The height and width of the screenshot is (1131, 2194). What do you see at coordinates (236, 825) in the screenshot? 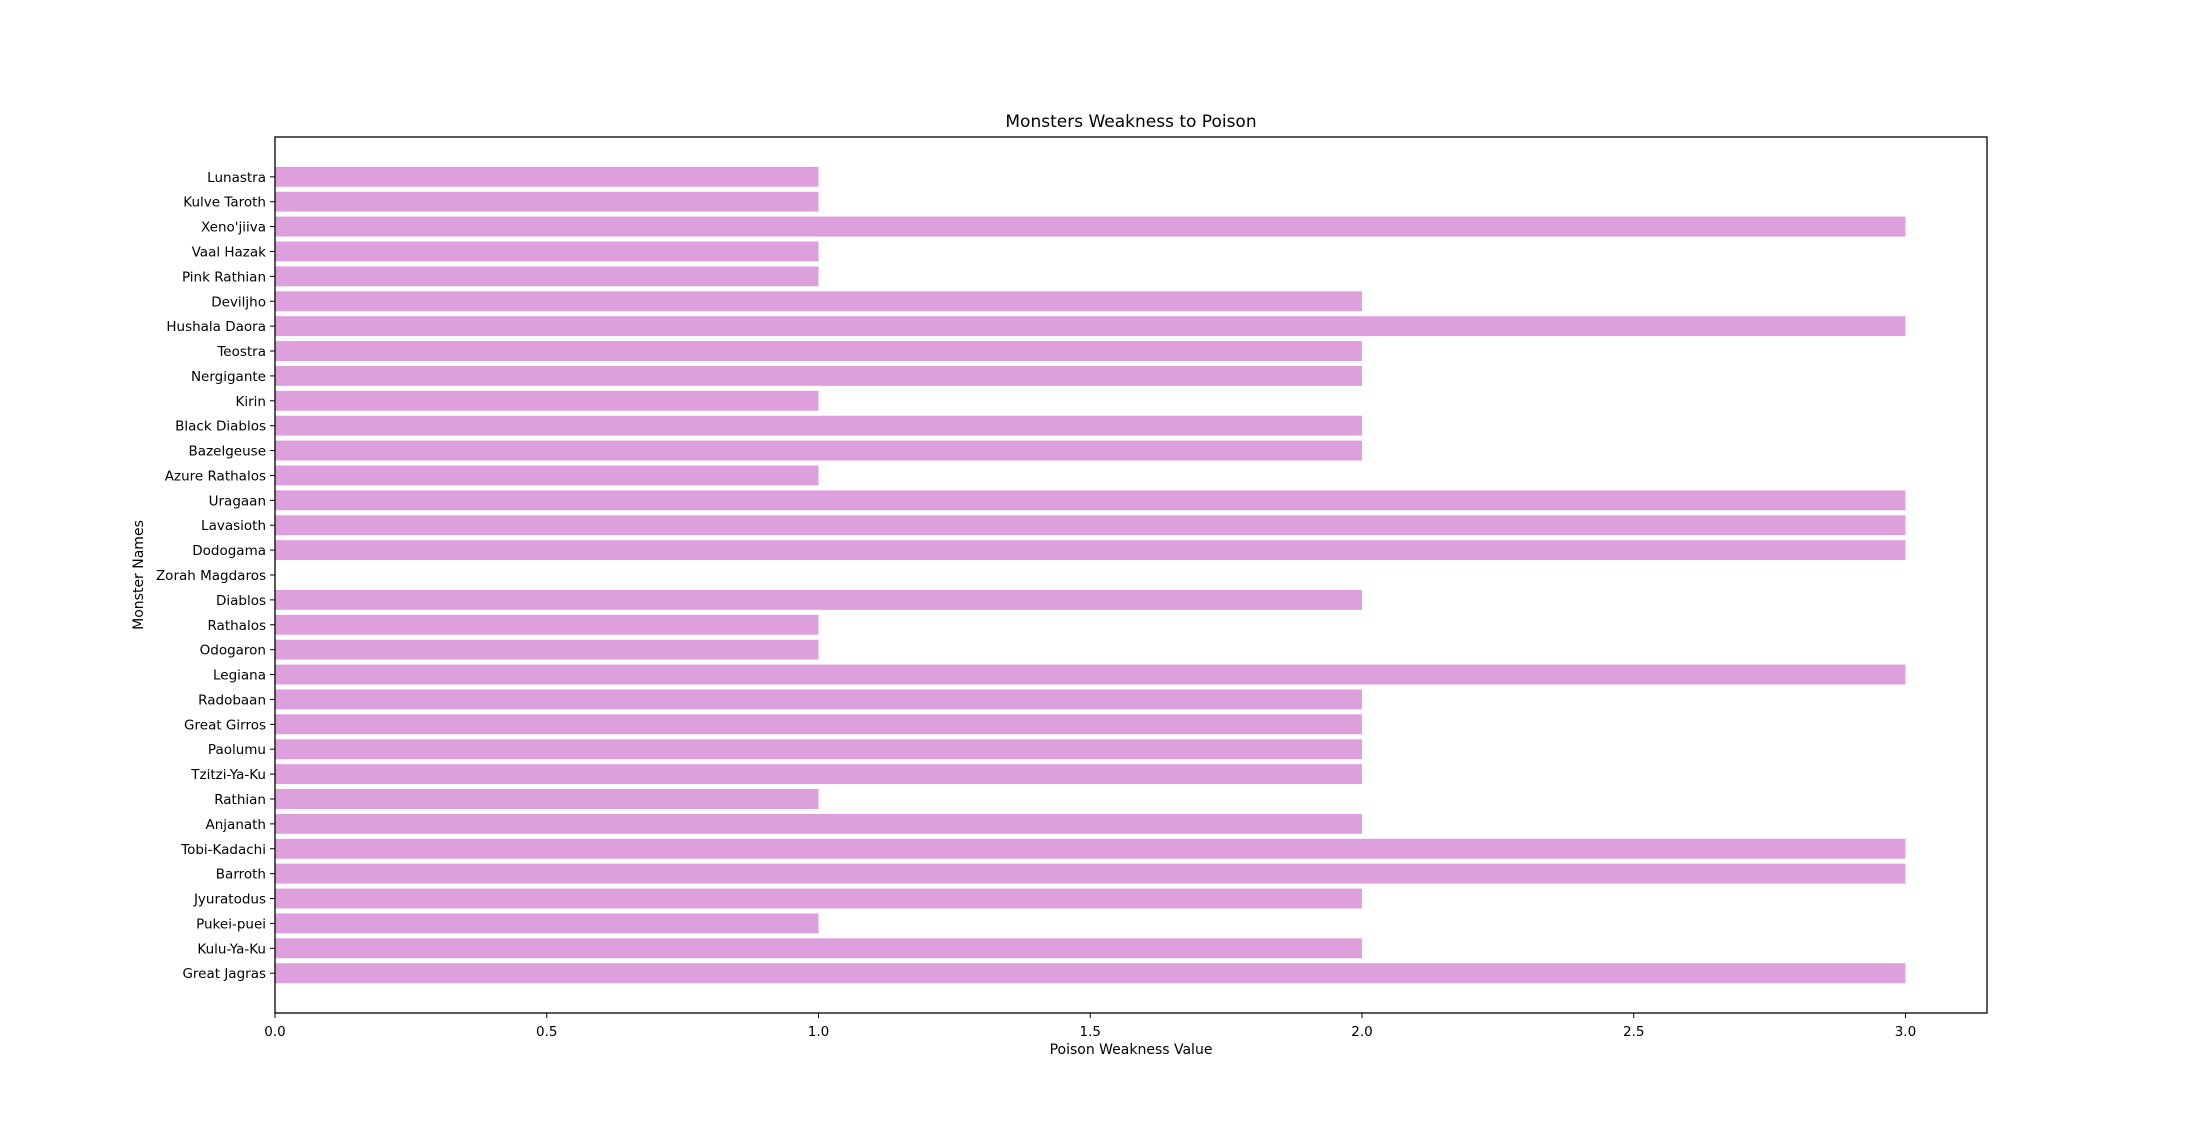
I see `y-tick-label: Anjanath` at bounding box center [236, 825].